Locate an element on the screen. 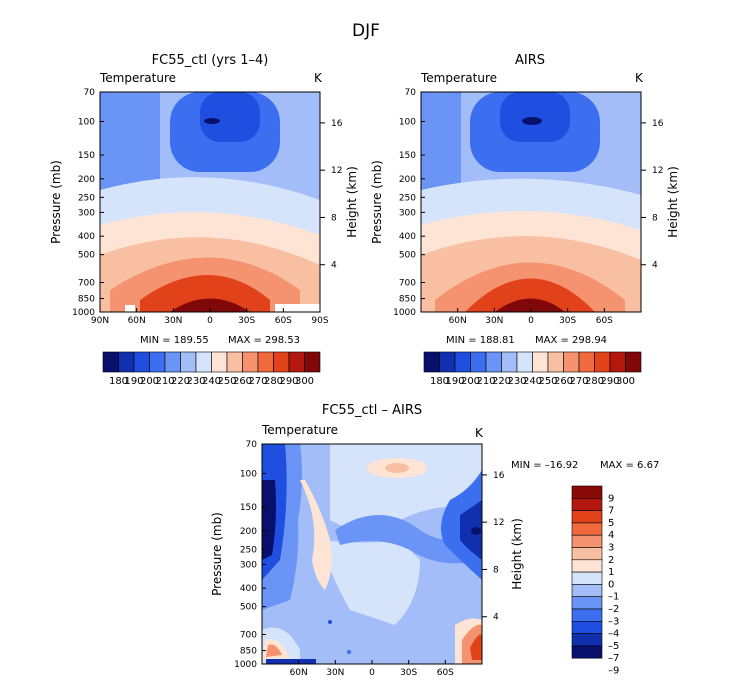  y-tick-label: 300 is located at coordinates (407, 213).